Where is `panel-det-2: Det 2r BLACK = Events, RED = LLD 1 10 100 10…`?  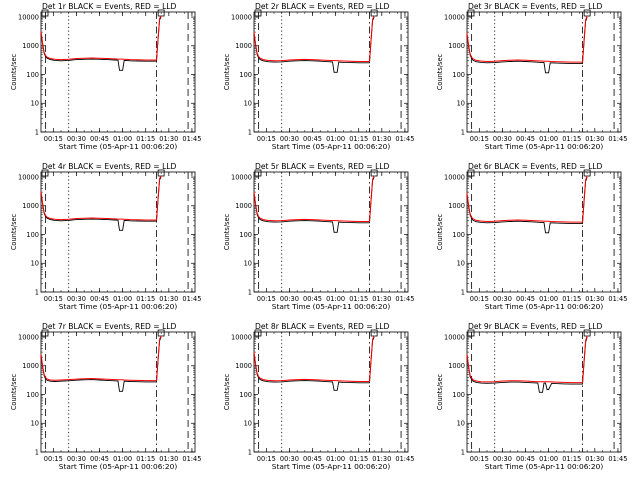
panel-det-2: Det 2r BLACK = Events, RED = LLD 1 10 100 10… is located at coordinates (318, 76).